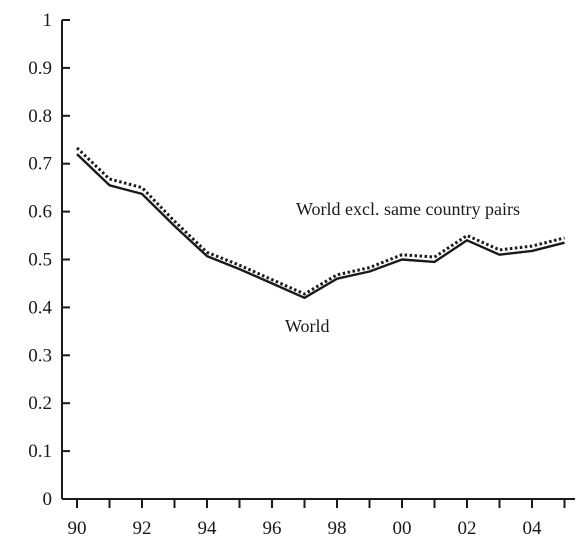 This screenshot has height=543, width=576. Describe the element at coordinates (142, 528) in the screenshot. I see `x-tick-label: 92` at that location.